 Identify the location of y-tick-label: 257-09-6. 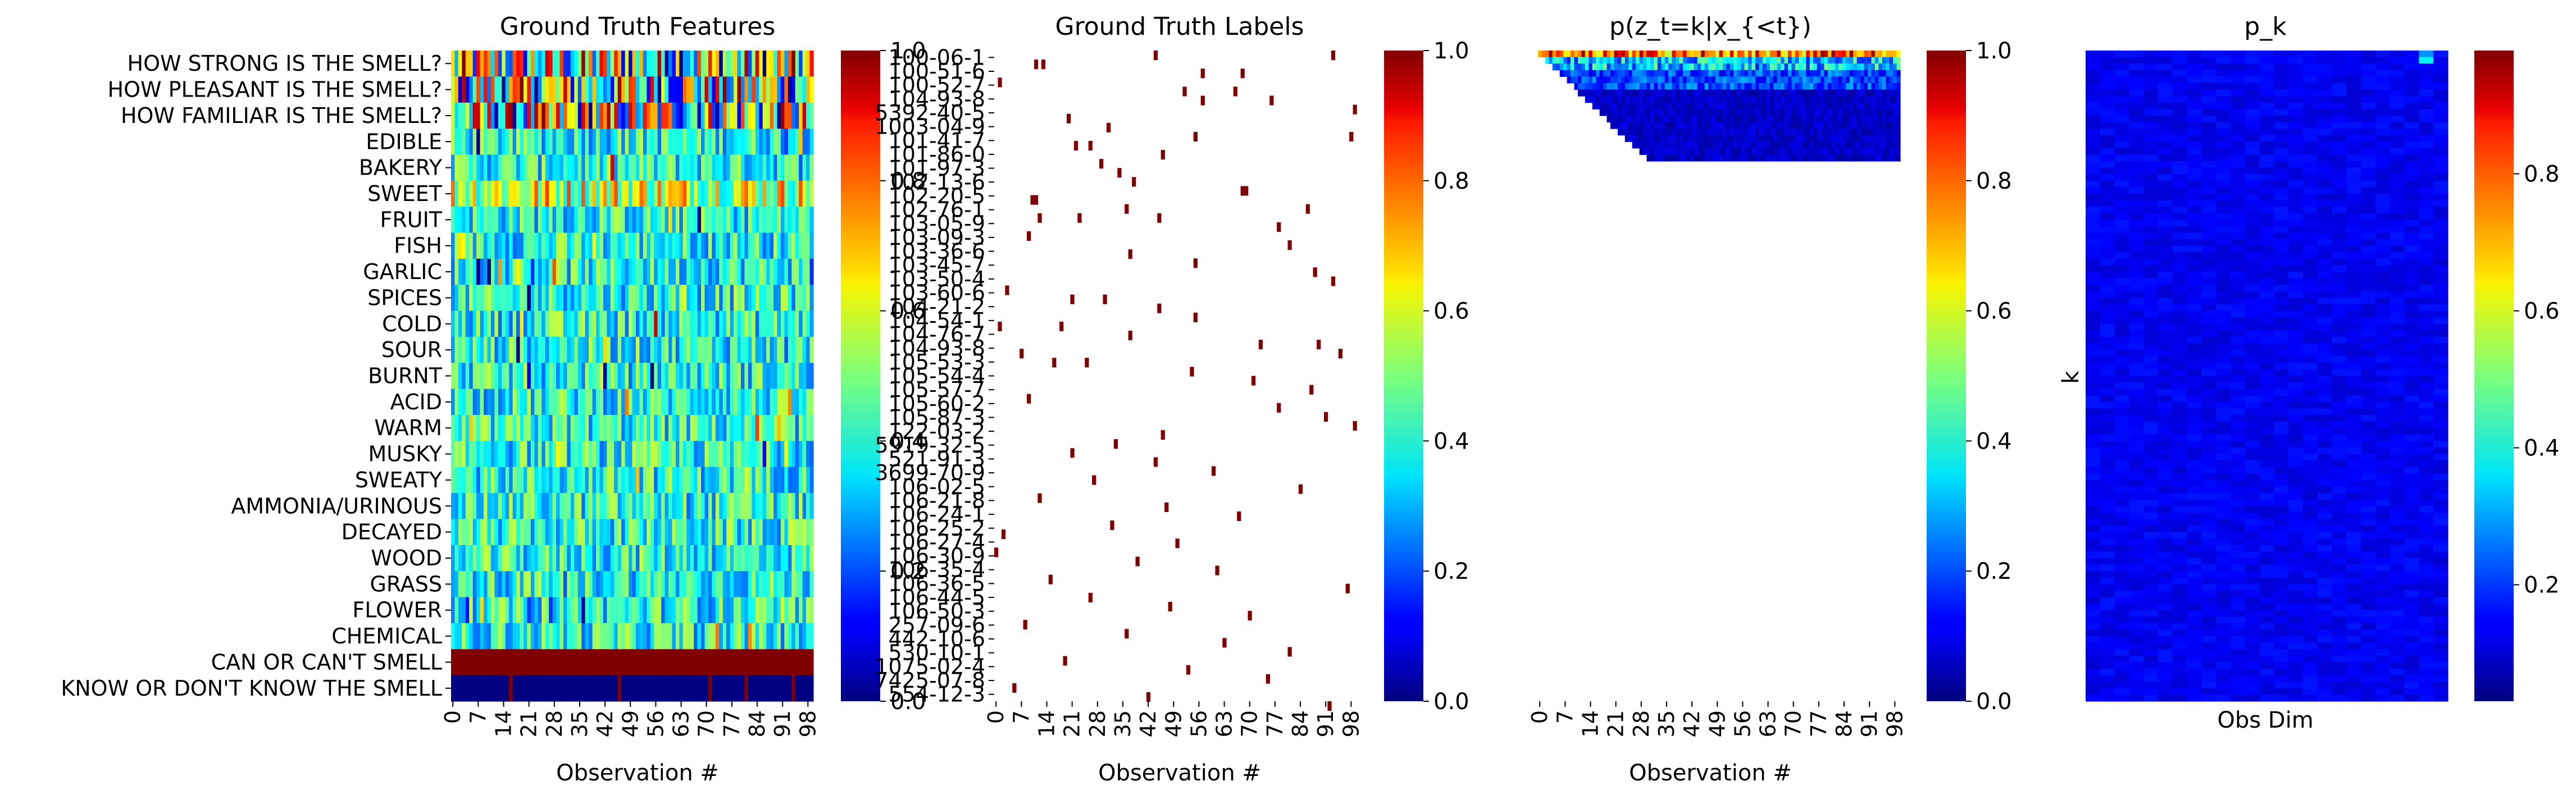
(937, 625).